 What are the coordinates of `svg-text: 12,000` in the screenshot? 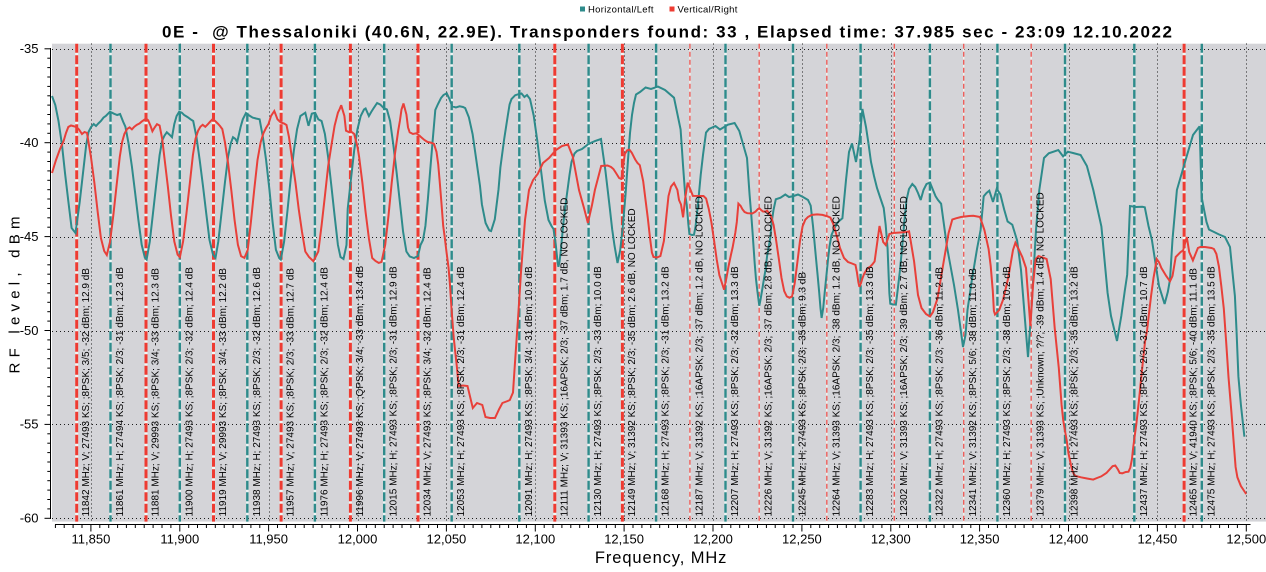 It's located at (358, 539).